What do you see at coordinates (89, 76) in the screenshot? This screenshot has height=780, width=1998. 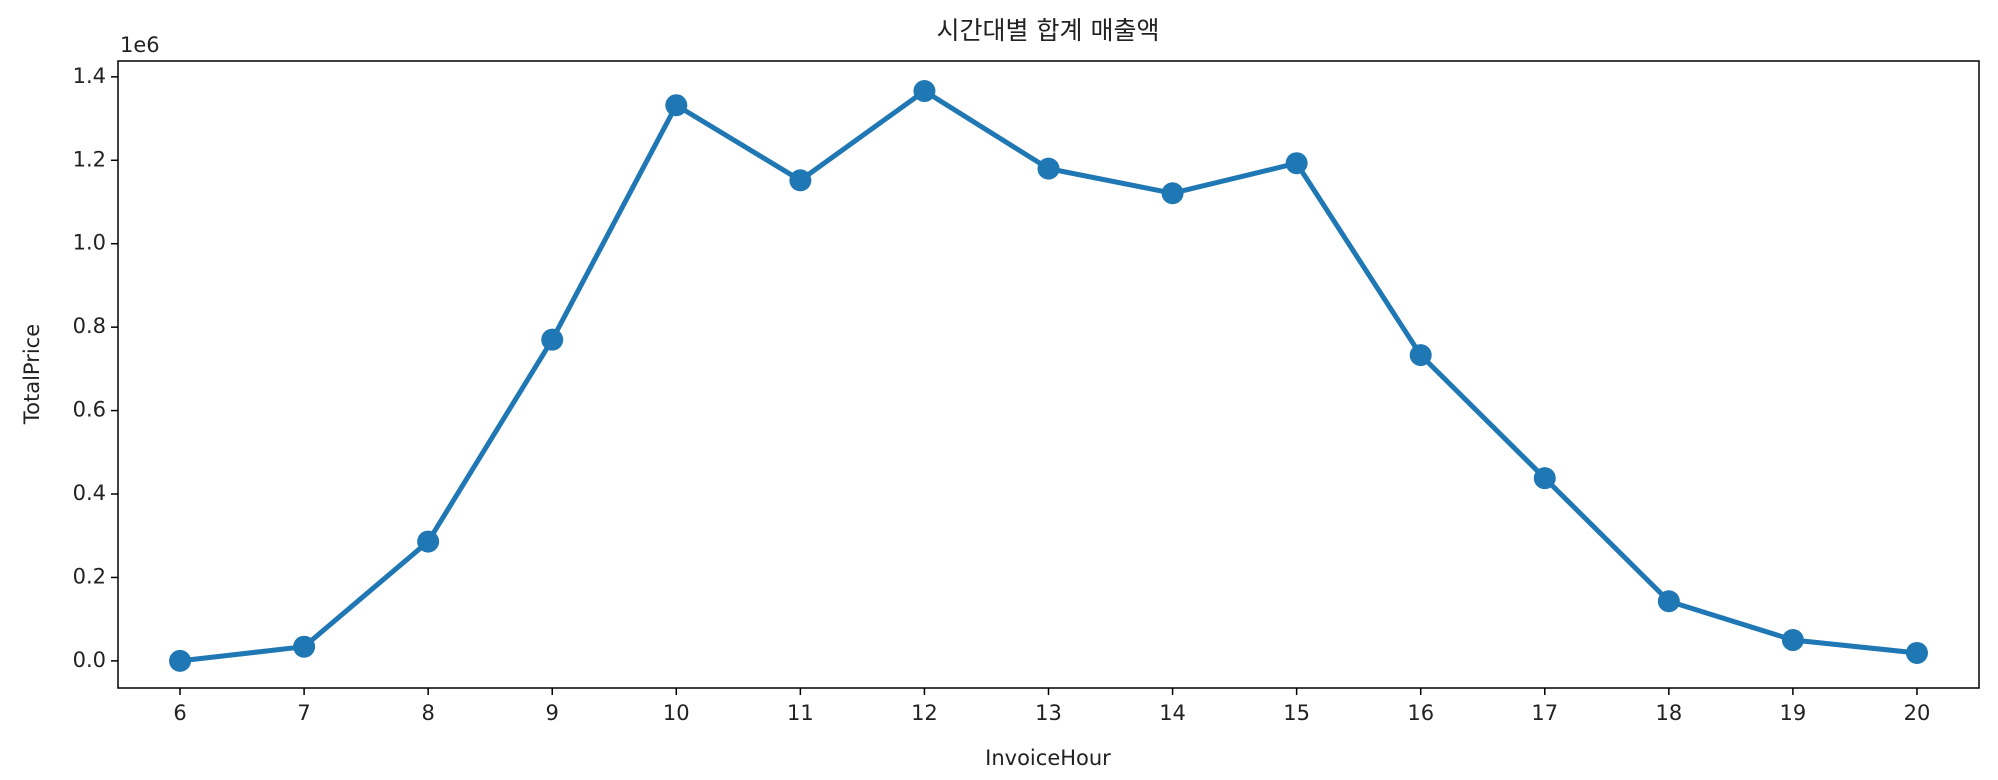 I see `y-tick-label: 1.4` at bounding box center [89, 76].